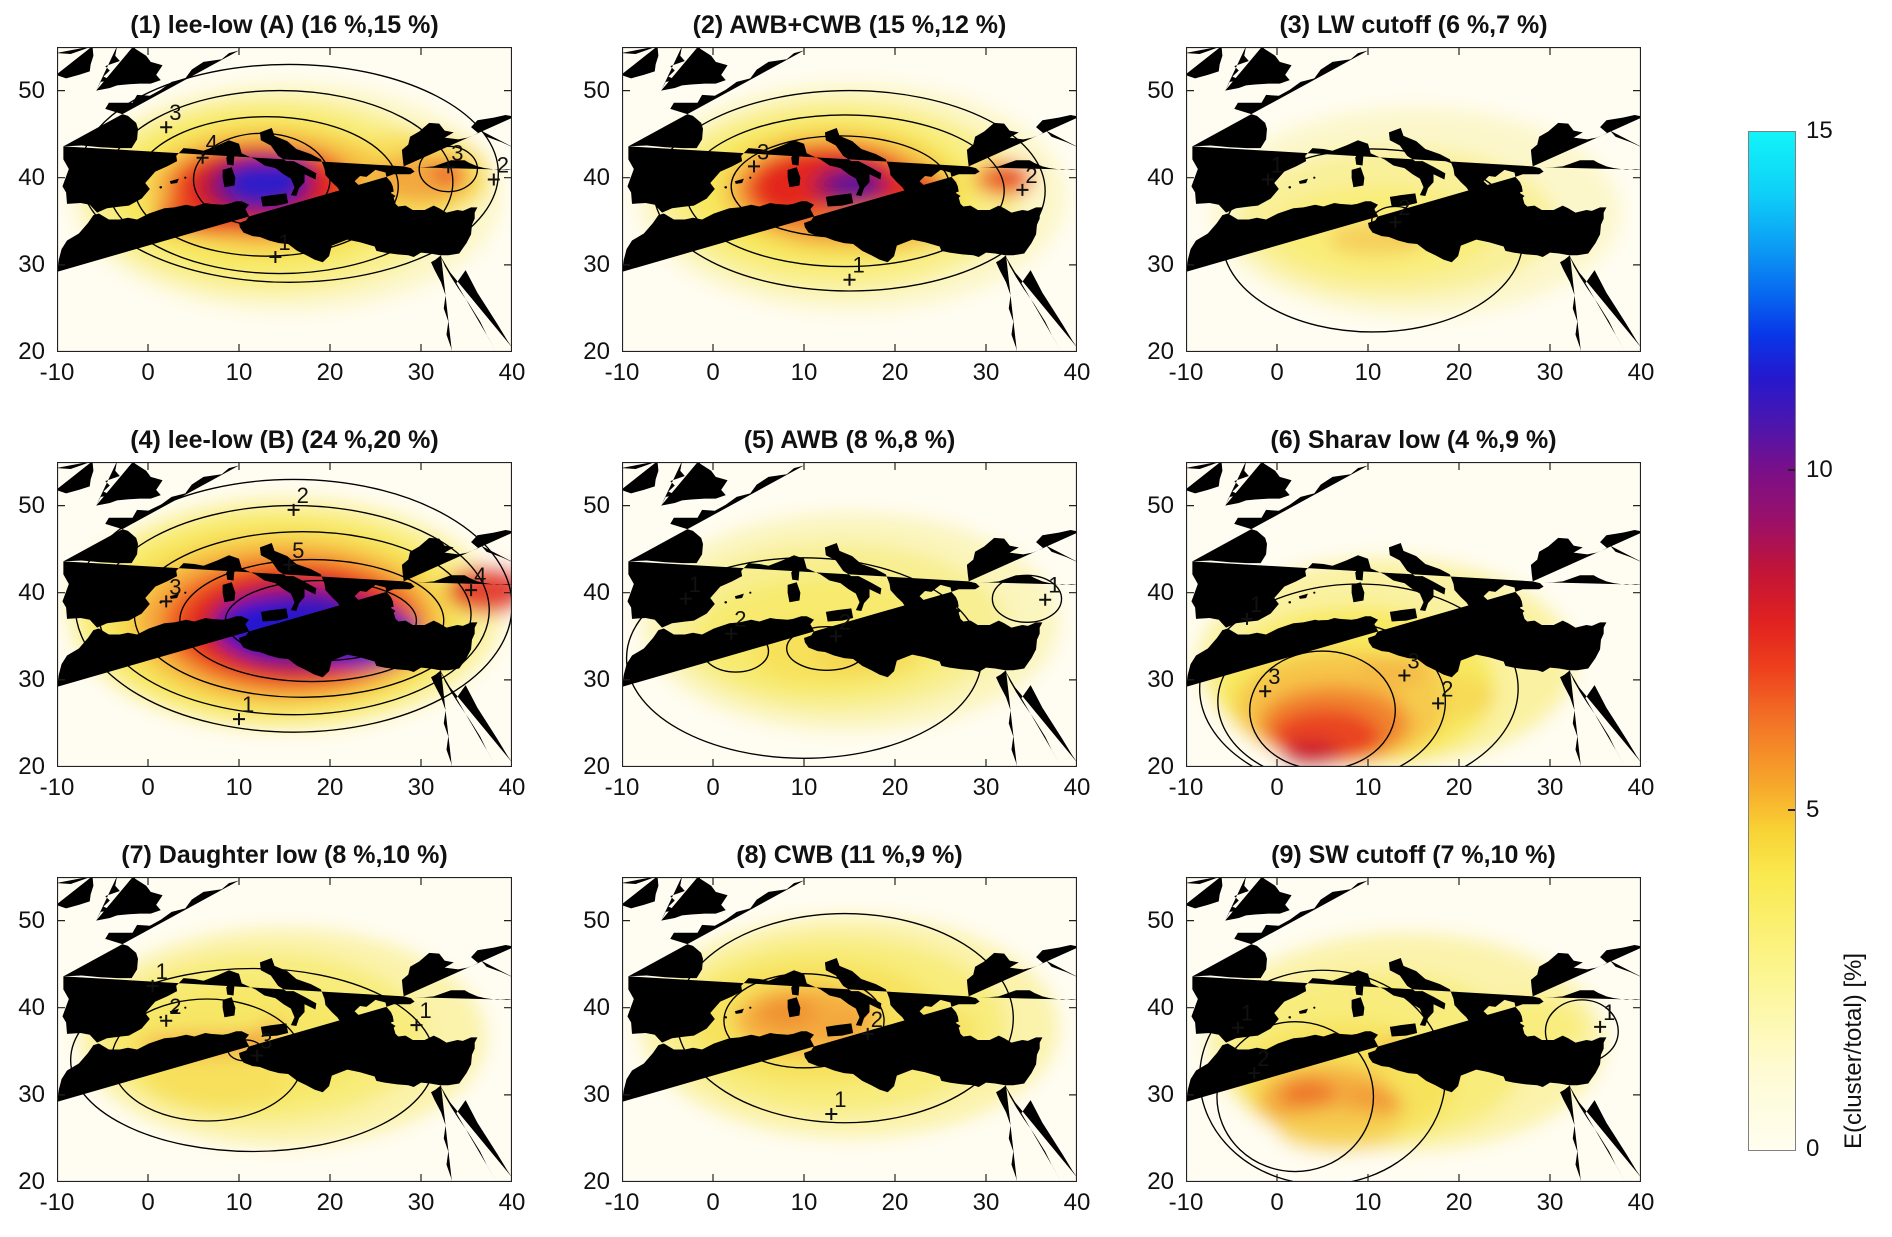  I want to click on genesis-marker: 5, so click(293, 554).